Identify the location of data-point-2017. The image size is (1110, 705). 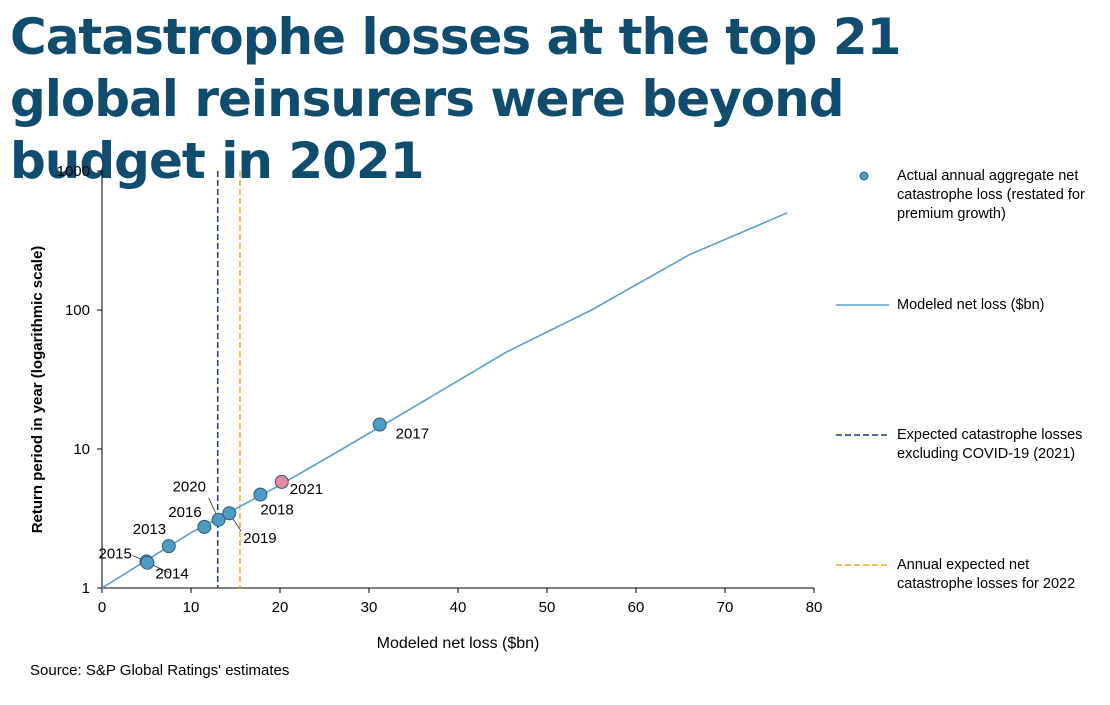
(379, 424).